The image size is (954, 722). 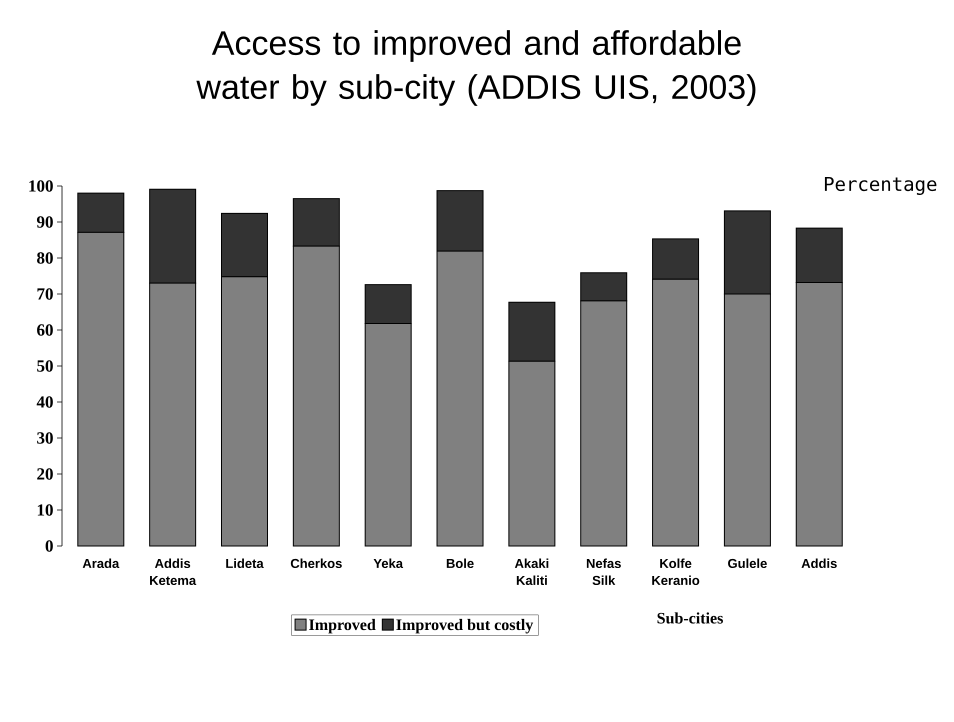 I want to click on y-tick-label: 70, so click(x=45, y=294).